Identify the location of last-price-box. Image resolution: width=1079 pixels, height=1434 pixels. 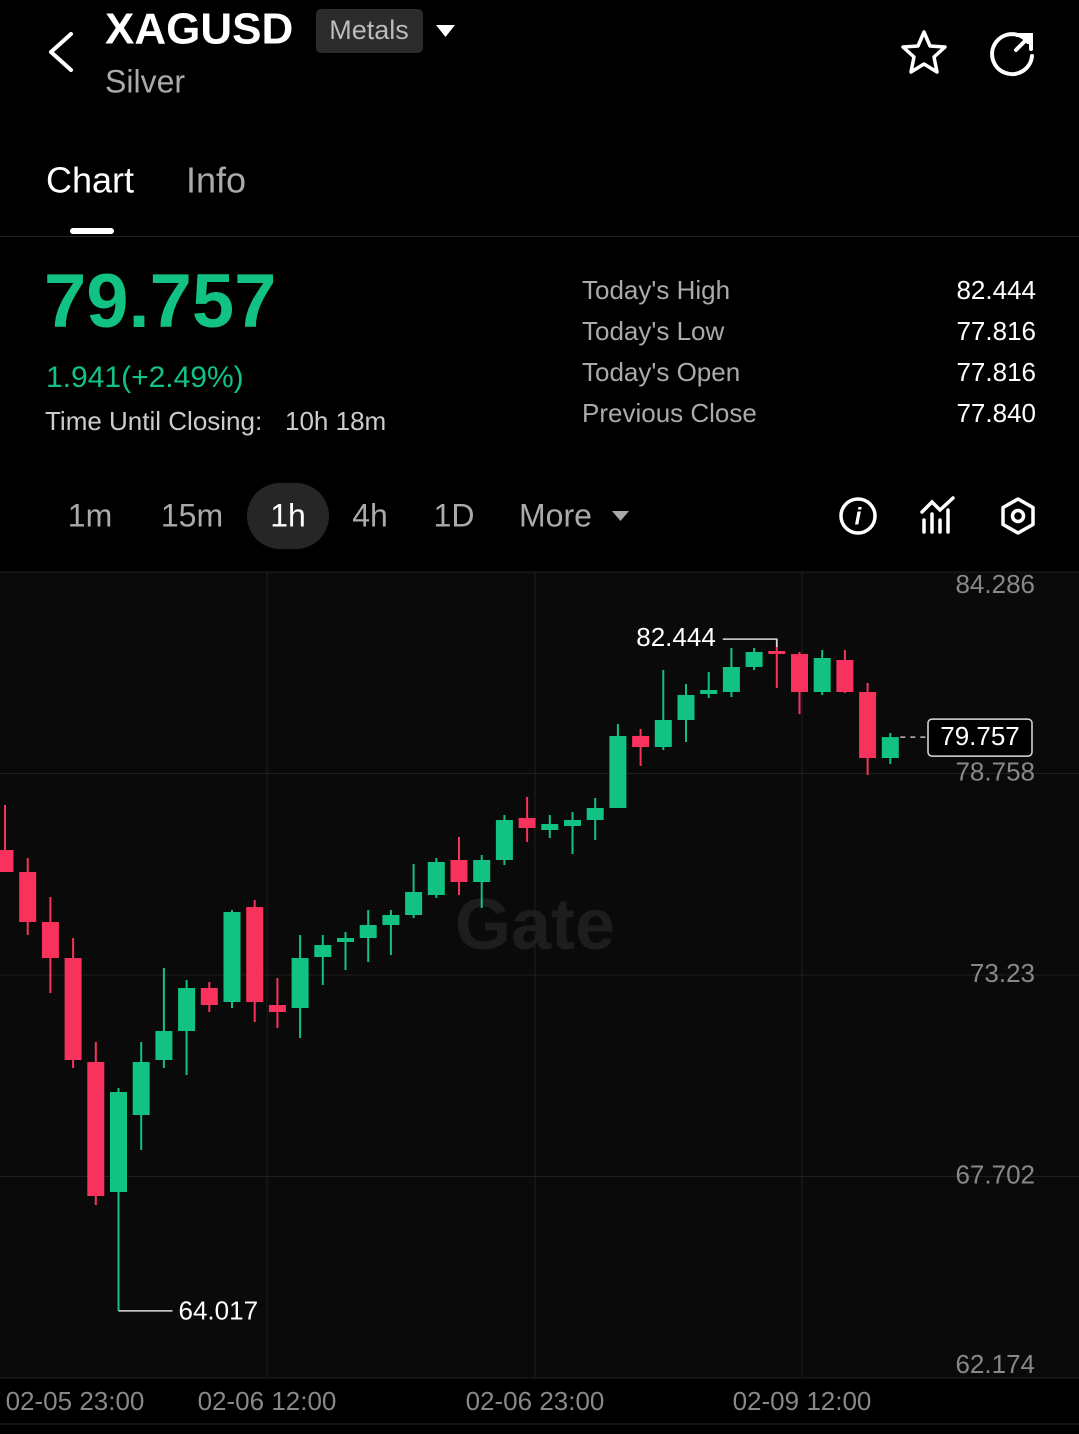
(980, 737).